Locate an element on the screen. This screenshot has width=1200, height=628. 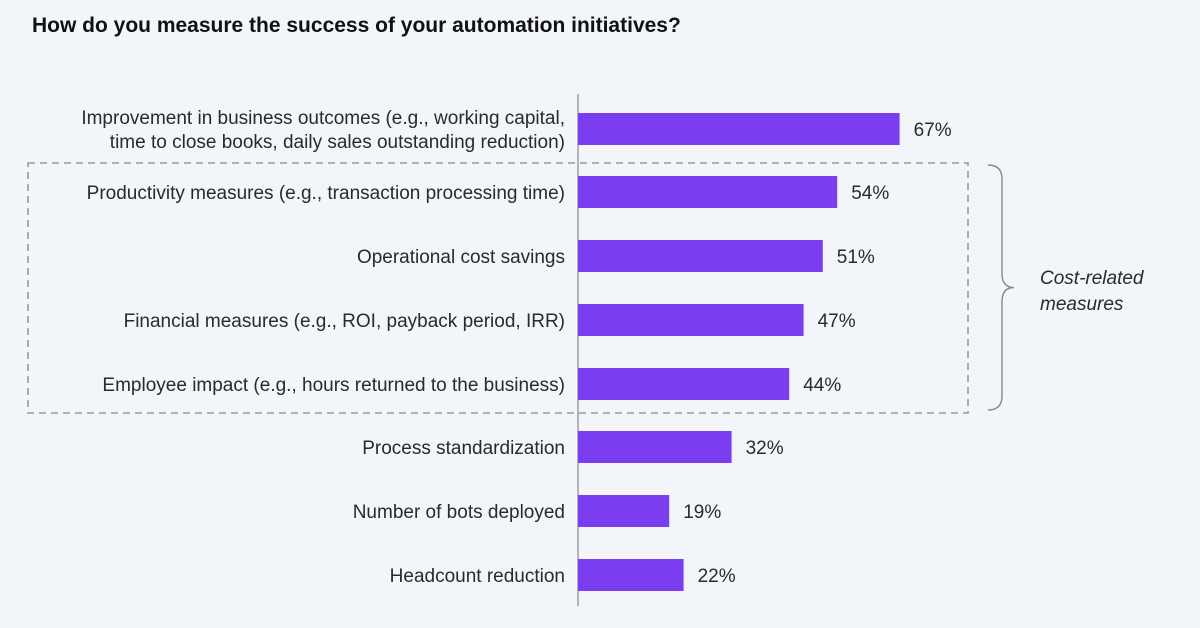
data-label: 22% is located at coordinates (717, 576).